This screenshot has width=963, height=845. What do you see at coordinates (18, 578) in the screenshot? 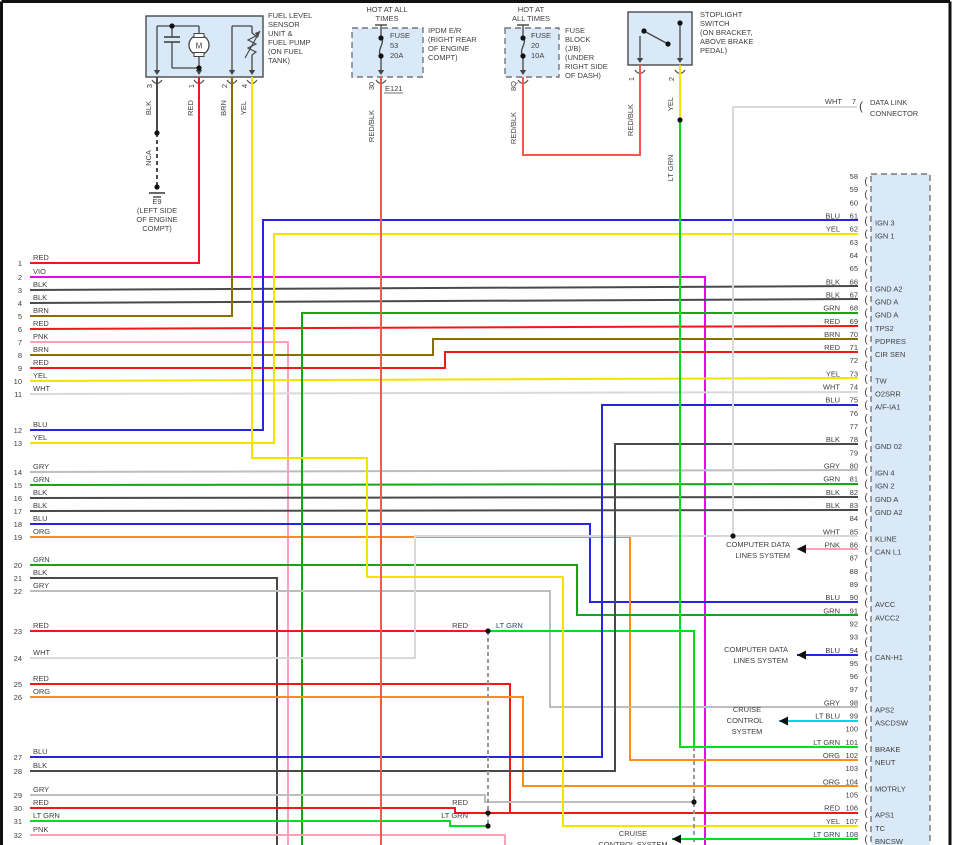
I see `left-wire-21-number: 21` at bounding box center [18, 578].